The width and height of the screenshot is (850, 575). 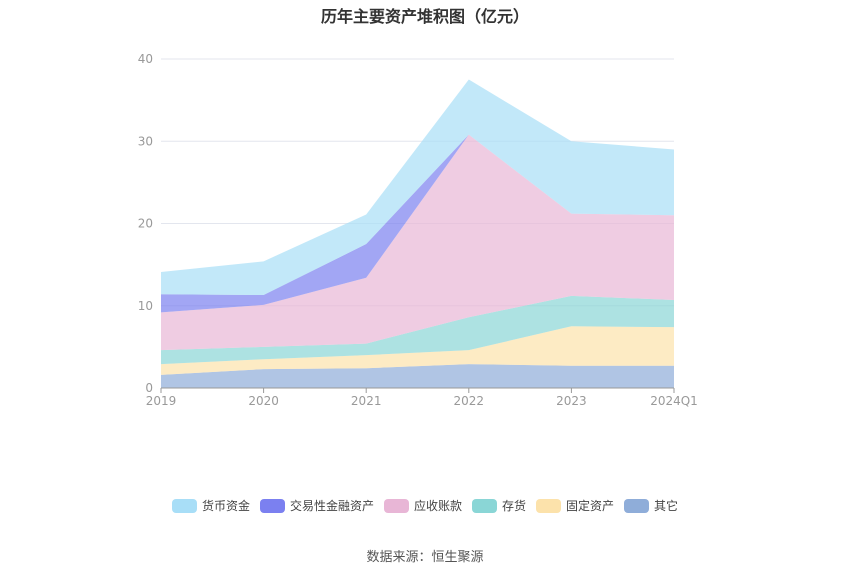 I want to click on x-tick-label: 2022, so click(x=469, y=401).